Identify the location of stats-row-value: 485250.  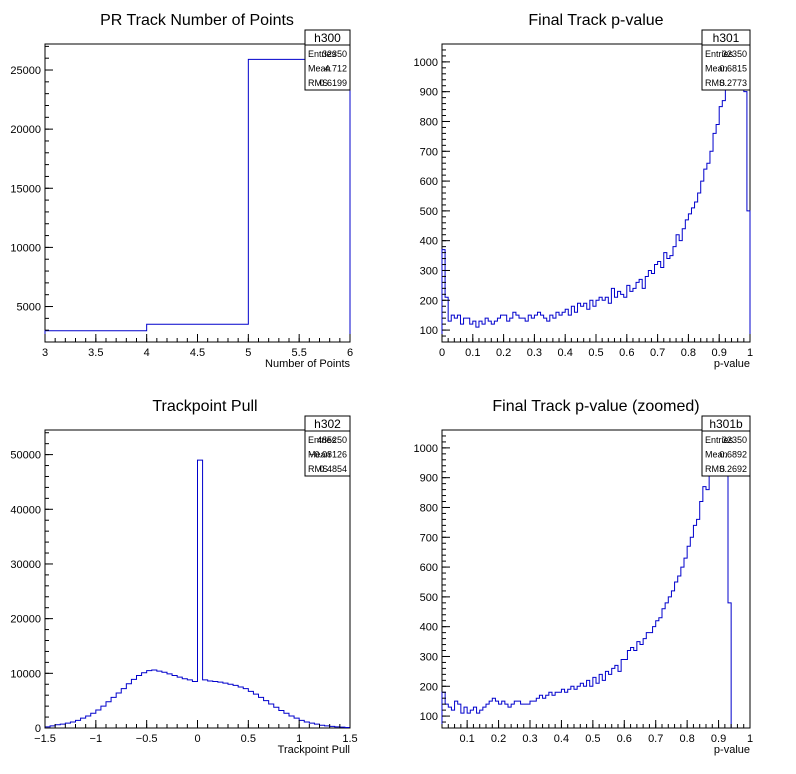
(332, 440).